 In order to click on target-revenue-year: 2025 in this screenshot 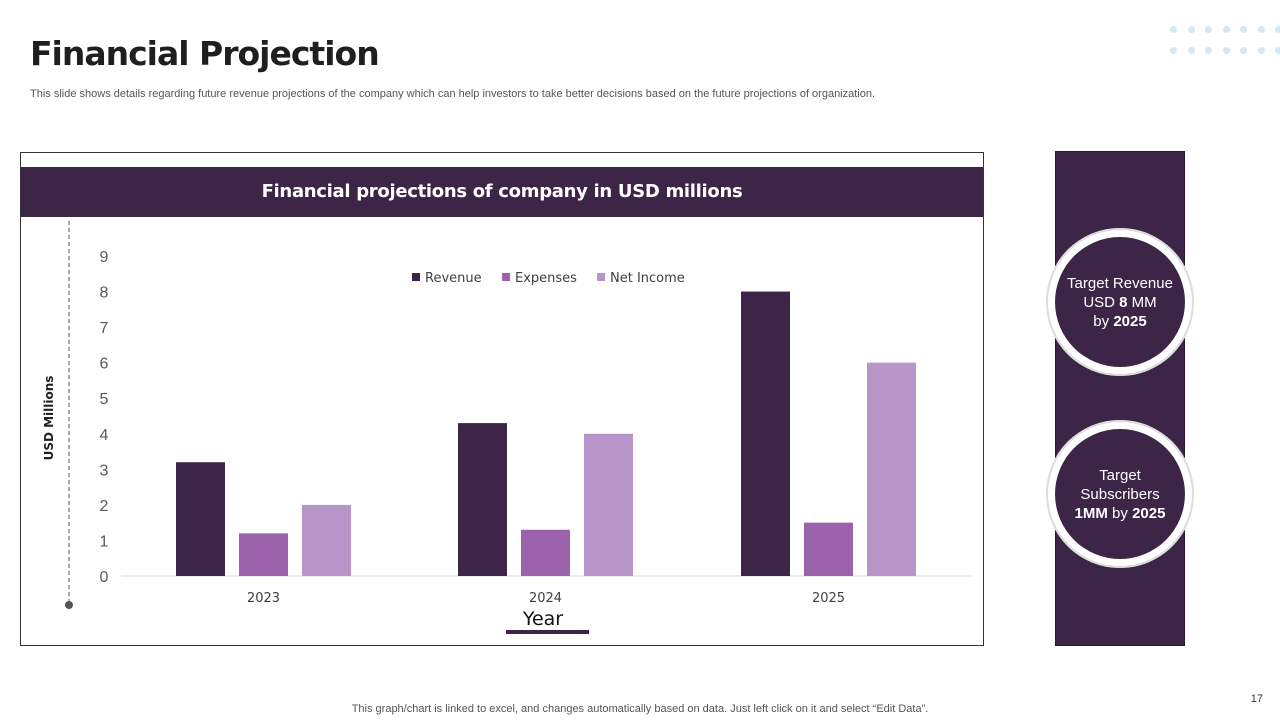, I will do `click(1130, 321)`.